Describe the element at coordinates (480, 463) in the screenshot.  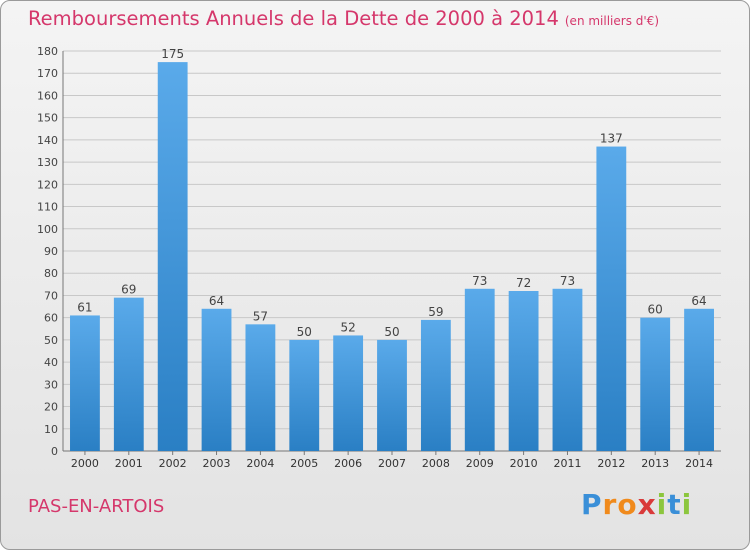
I see `x-tick-label: 2009` at that location.